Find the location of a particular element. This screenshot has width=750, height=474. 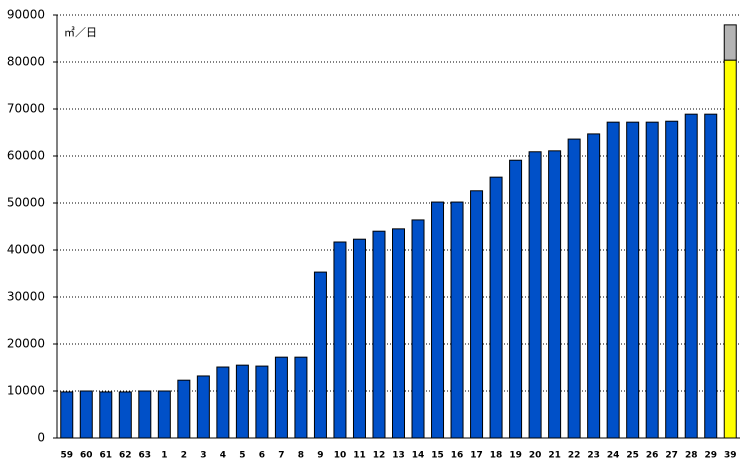

x-tick-label: 15 is located at coordinates (437, 456).